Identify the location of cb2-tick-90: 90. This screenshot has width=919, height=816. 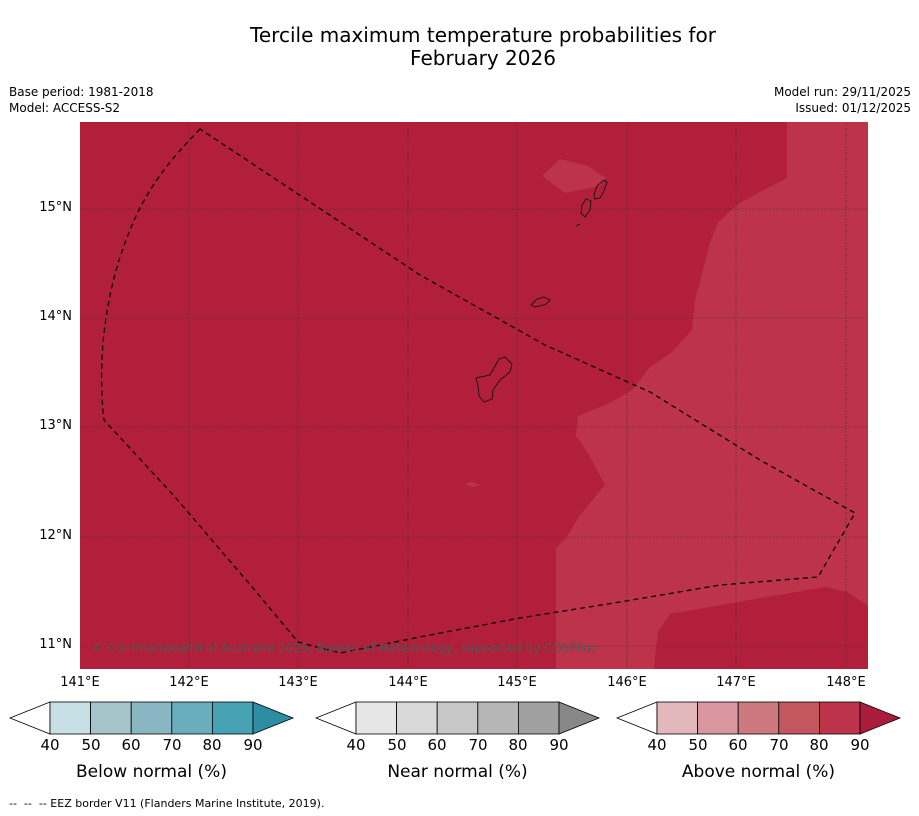
(559, 745).